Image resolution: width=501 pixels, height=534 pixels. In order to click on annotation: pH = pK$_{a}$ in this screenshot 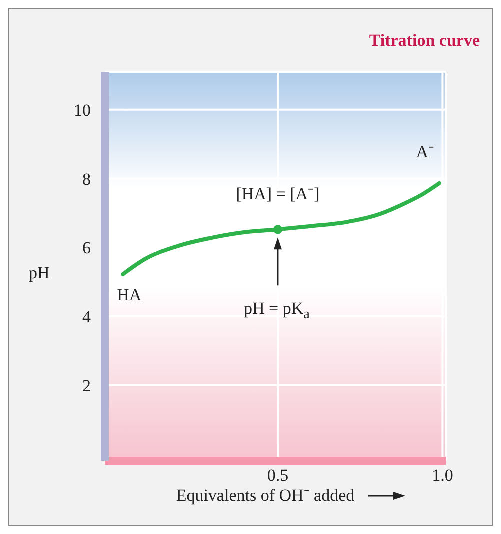, I will do `click(277, 311)`.